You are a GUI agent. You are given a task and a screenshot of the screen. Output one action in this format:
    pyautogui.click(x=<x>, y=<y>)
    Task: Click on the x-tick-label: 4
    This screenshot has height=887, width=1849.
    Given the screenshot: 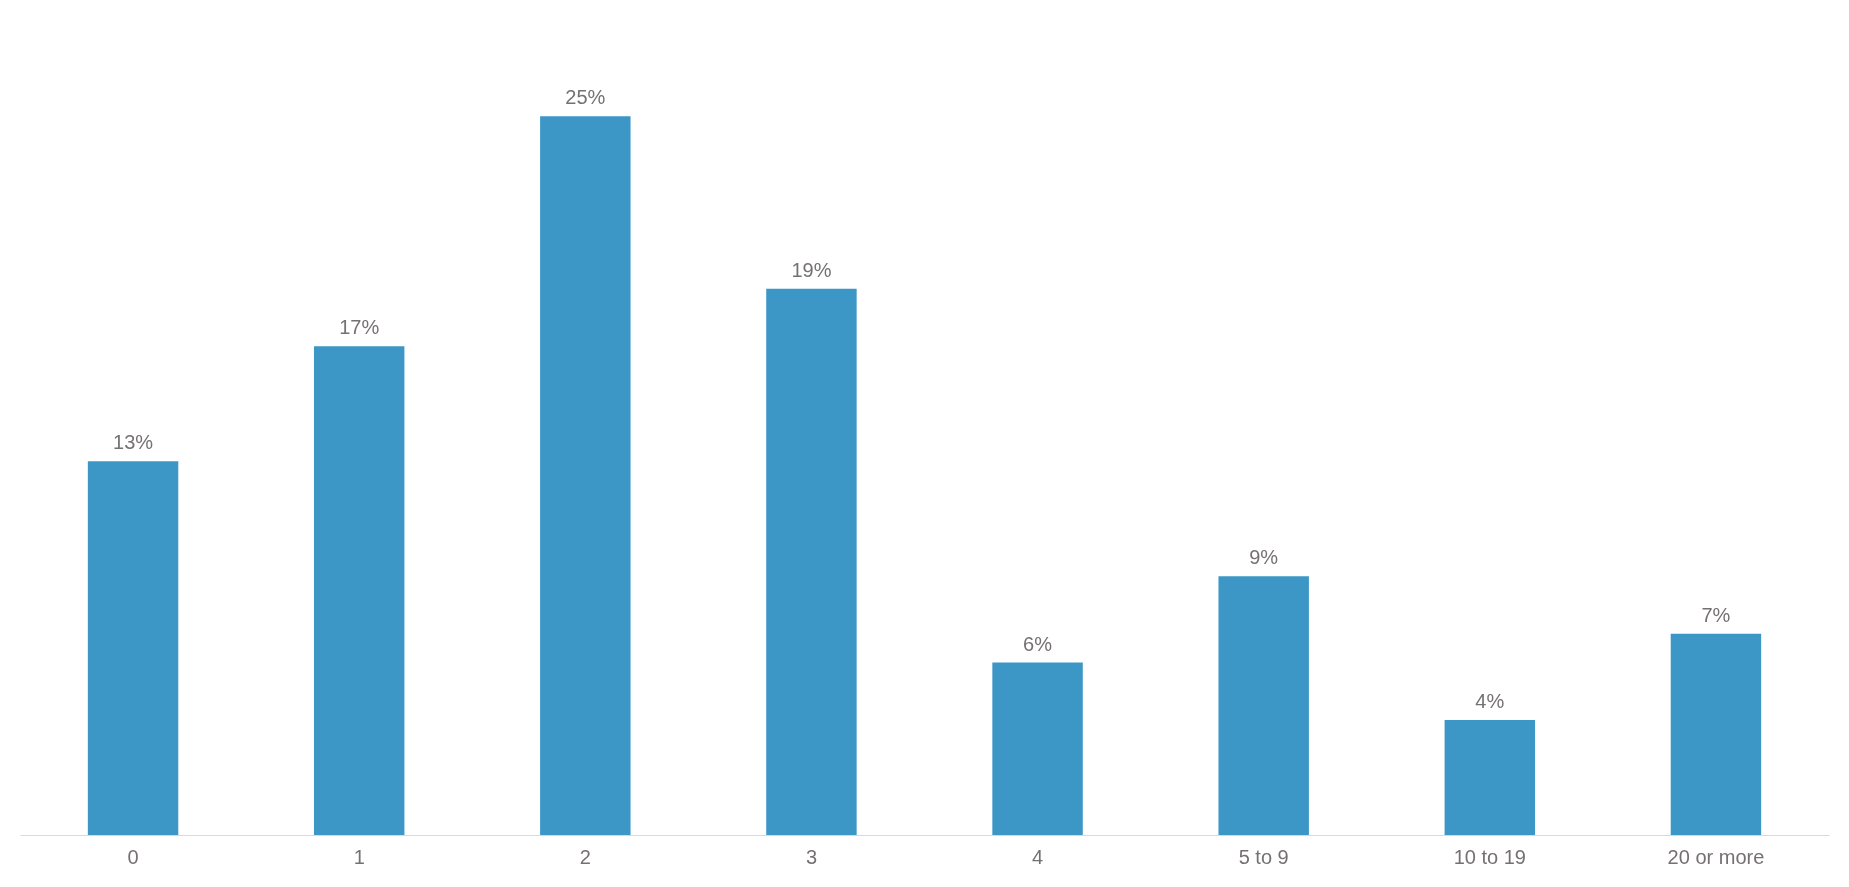 What is the action you would take?
    pyautogui.click(x=1038, y=856)
    